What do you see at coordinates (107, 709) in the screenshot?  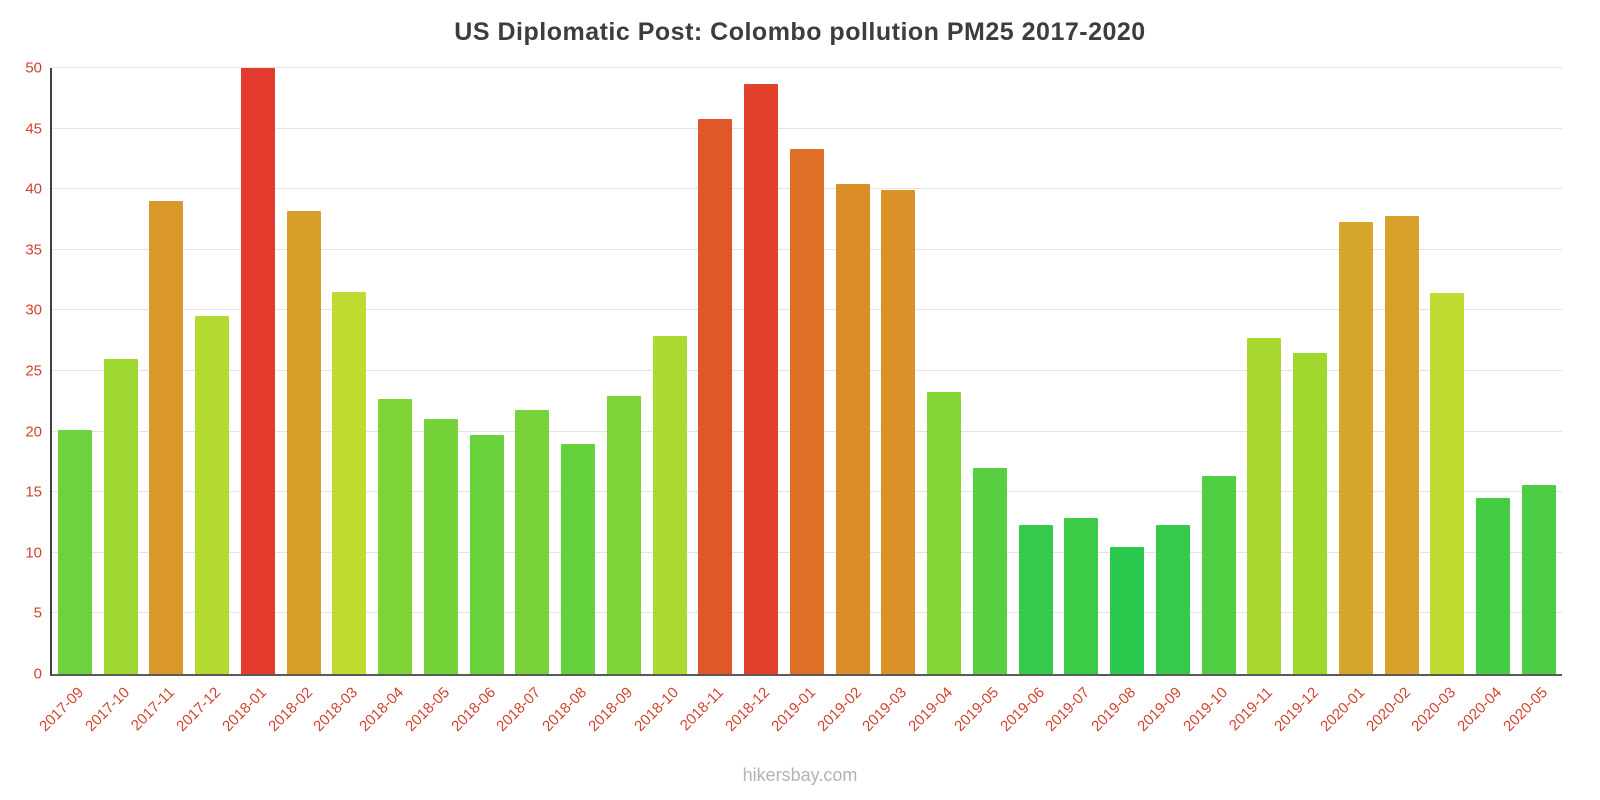 I see `x-axis-tick-label: 2017-10` at bounding box center [107, 709].